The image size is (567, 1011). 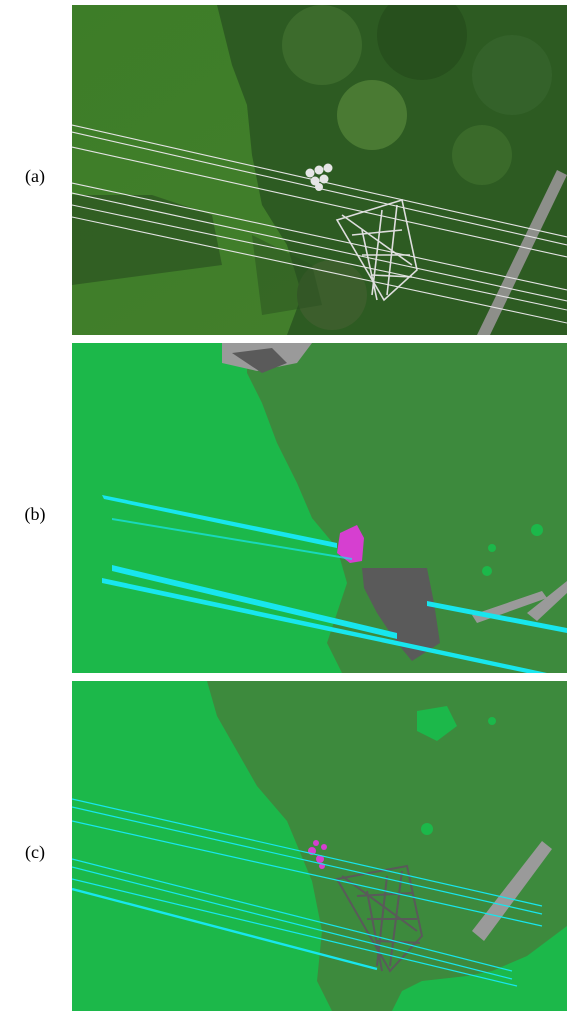 What do you see at coordinates (35, 852) in the screenshot?
I see `panel-label-c: (c)` at bounding box center [35, 852].